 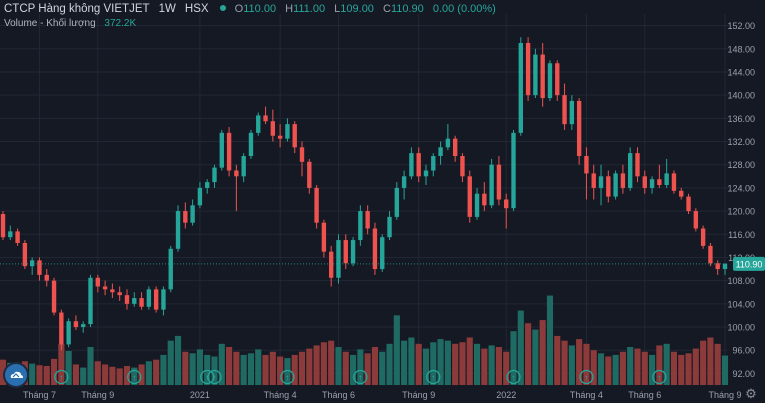 I want to click on open-value: 110.00, so click(x=260, y=9).